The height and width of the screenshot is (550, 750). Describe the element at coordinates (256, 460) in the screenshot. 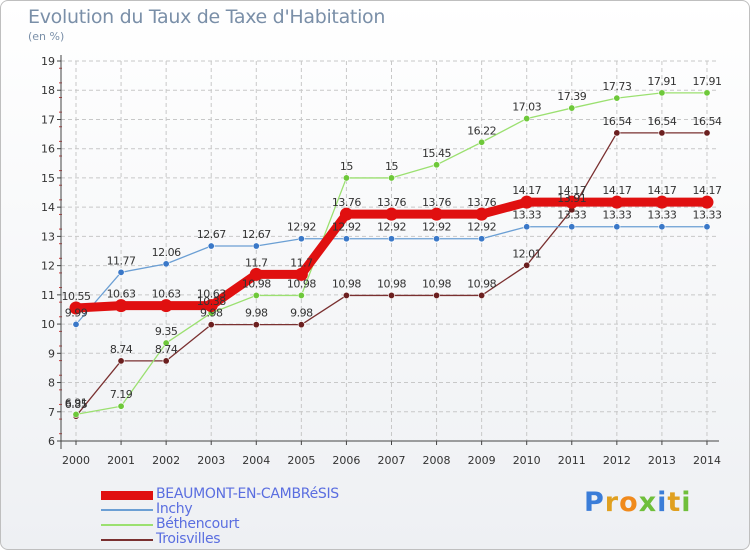

I see `x-tick-label: 2004` at that location.